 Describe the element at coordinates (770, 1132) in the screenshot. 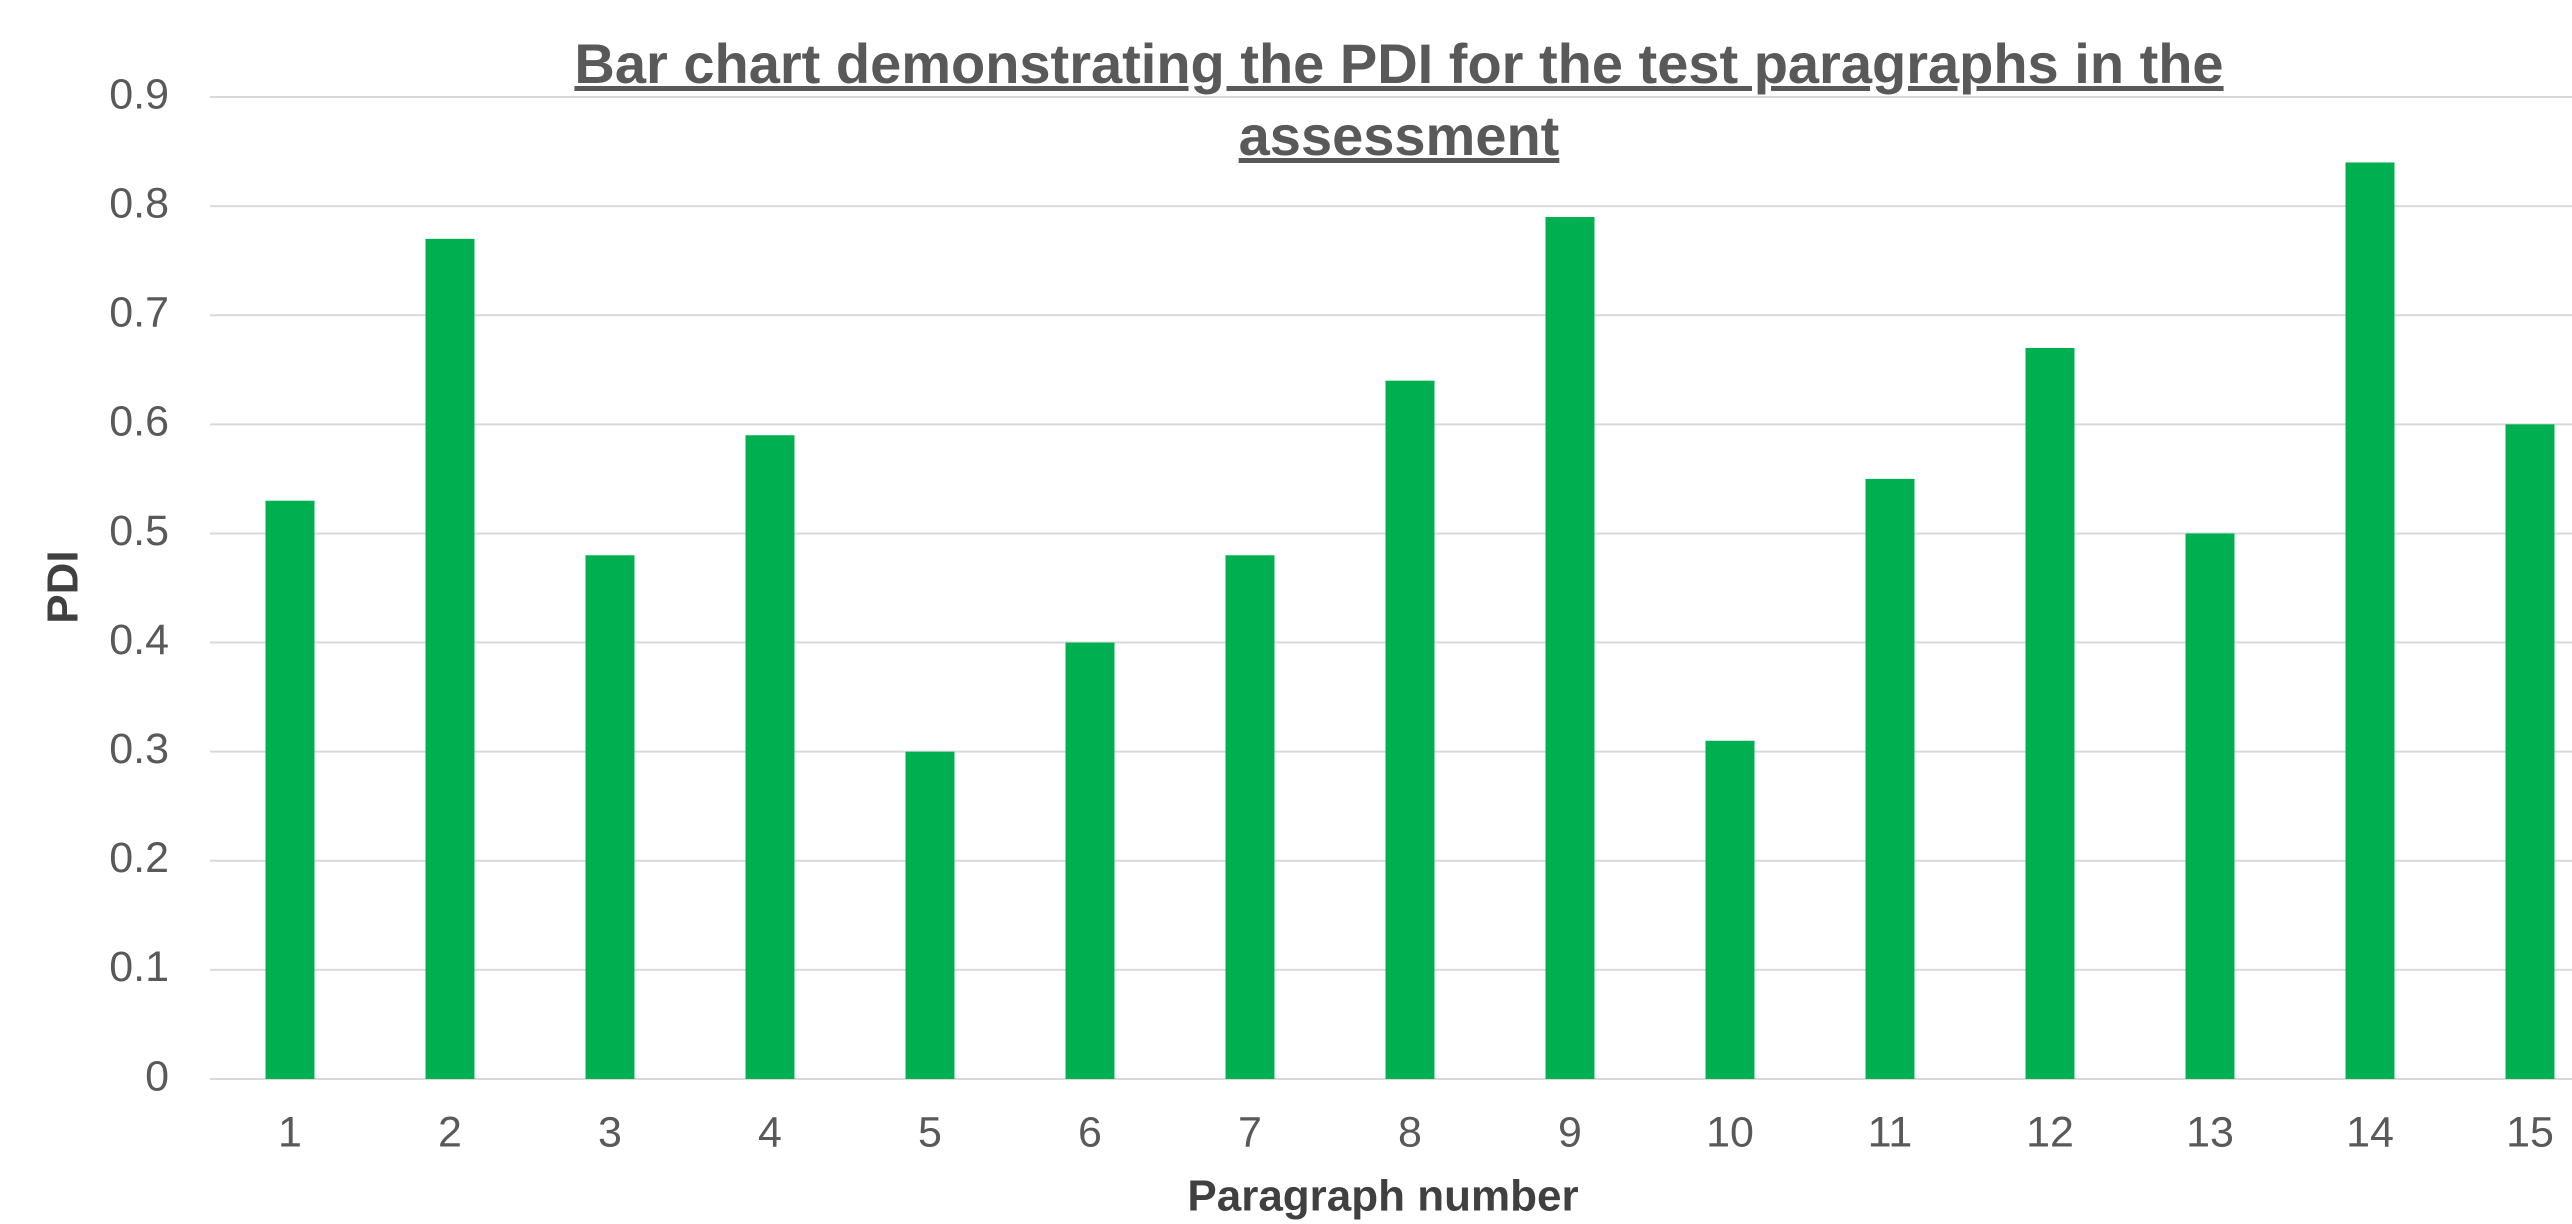

I see `x-tick-label: 4` at that location.